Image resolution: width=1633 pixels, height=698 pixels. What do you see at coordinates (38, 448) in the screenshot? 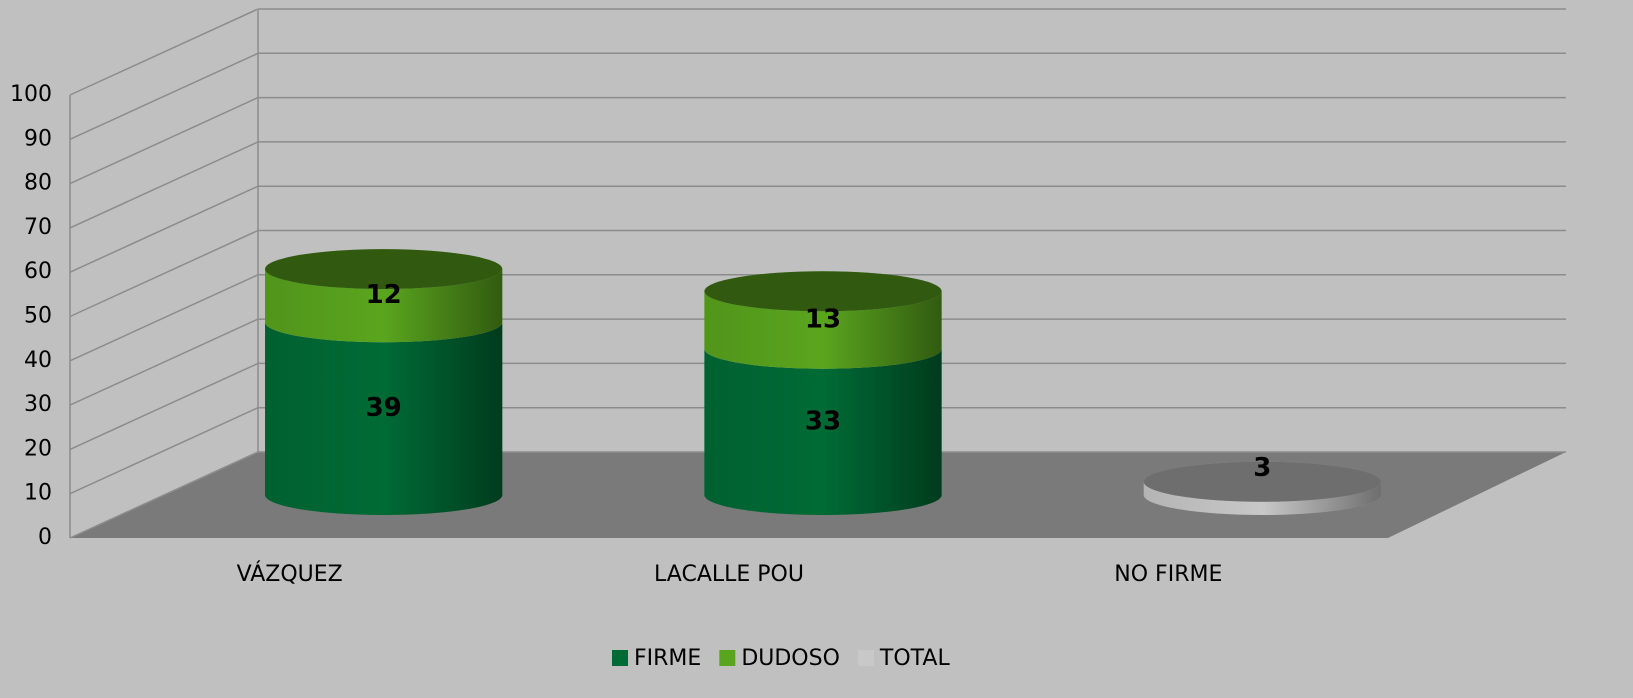
I see `y-tick-label: 20` at bounding box center [38, 448].